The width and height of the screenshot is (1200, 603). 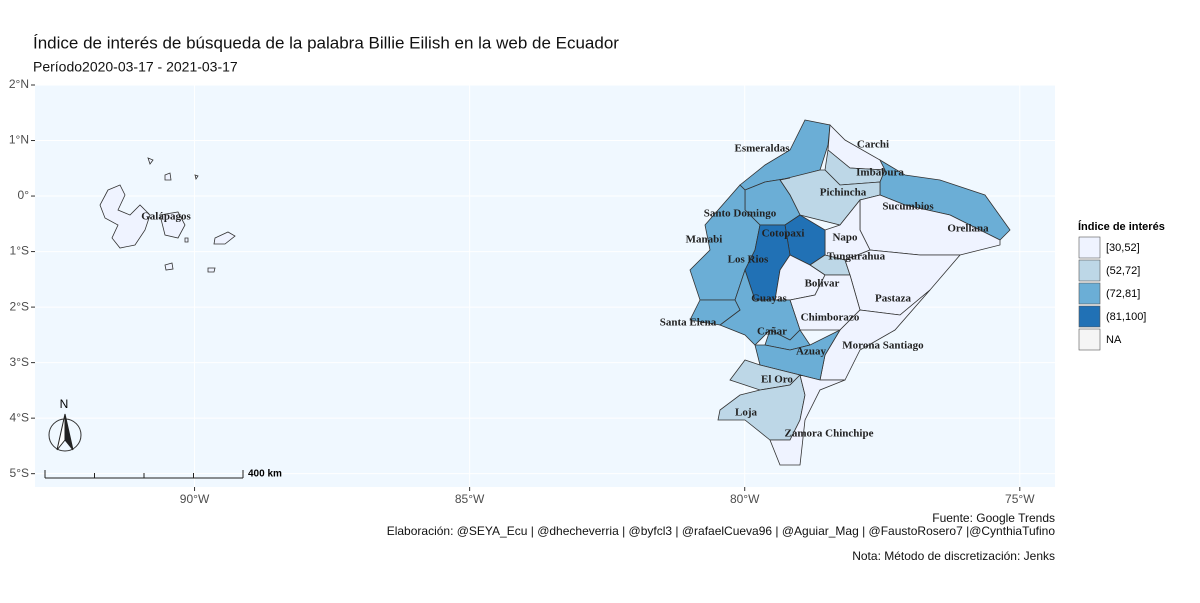 I want to click on province-label: Azuay, so click(x=811, y=352).